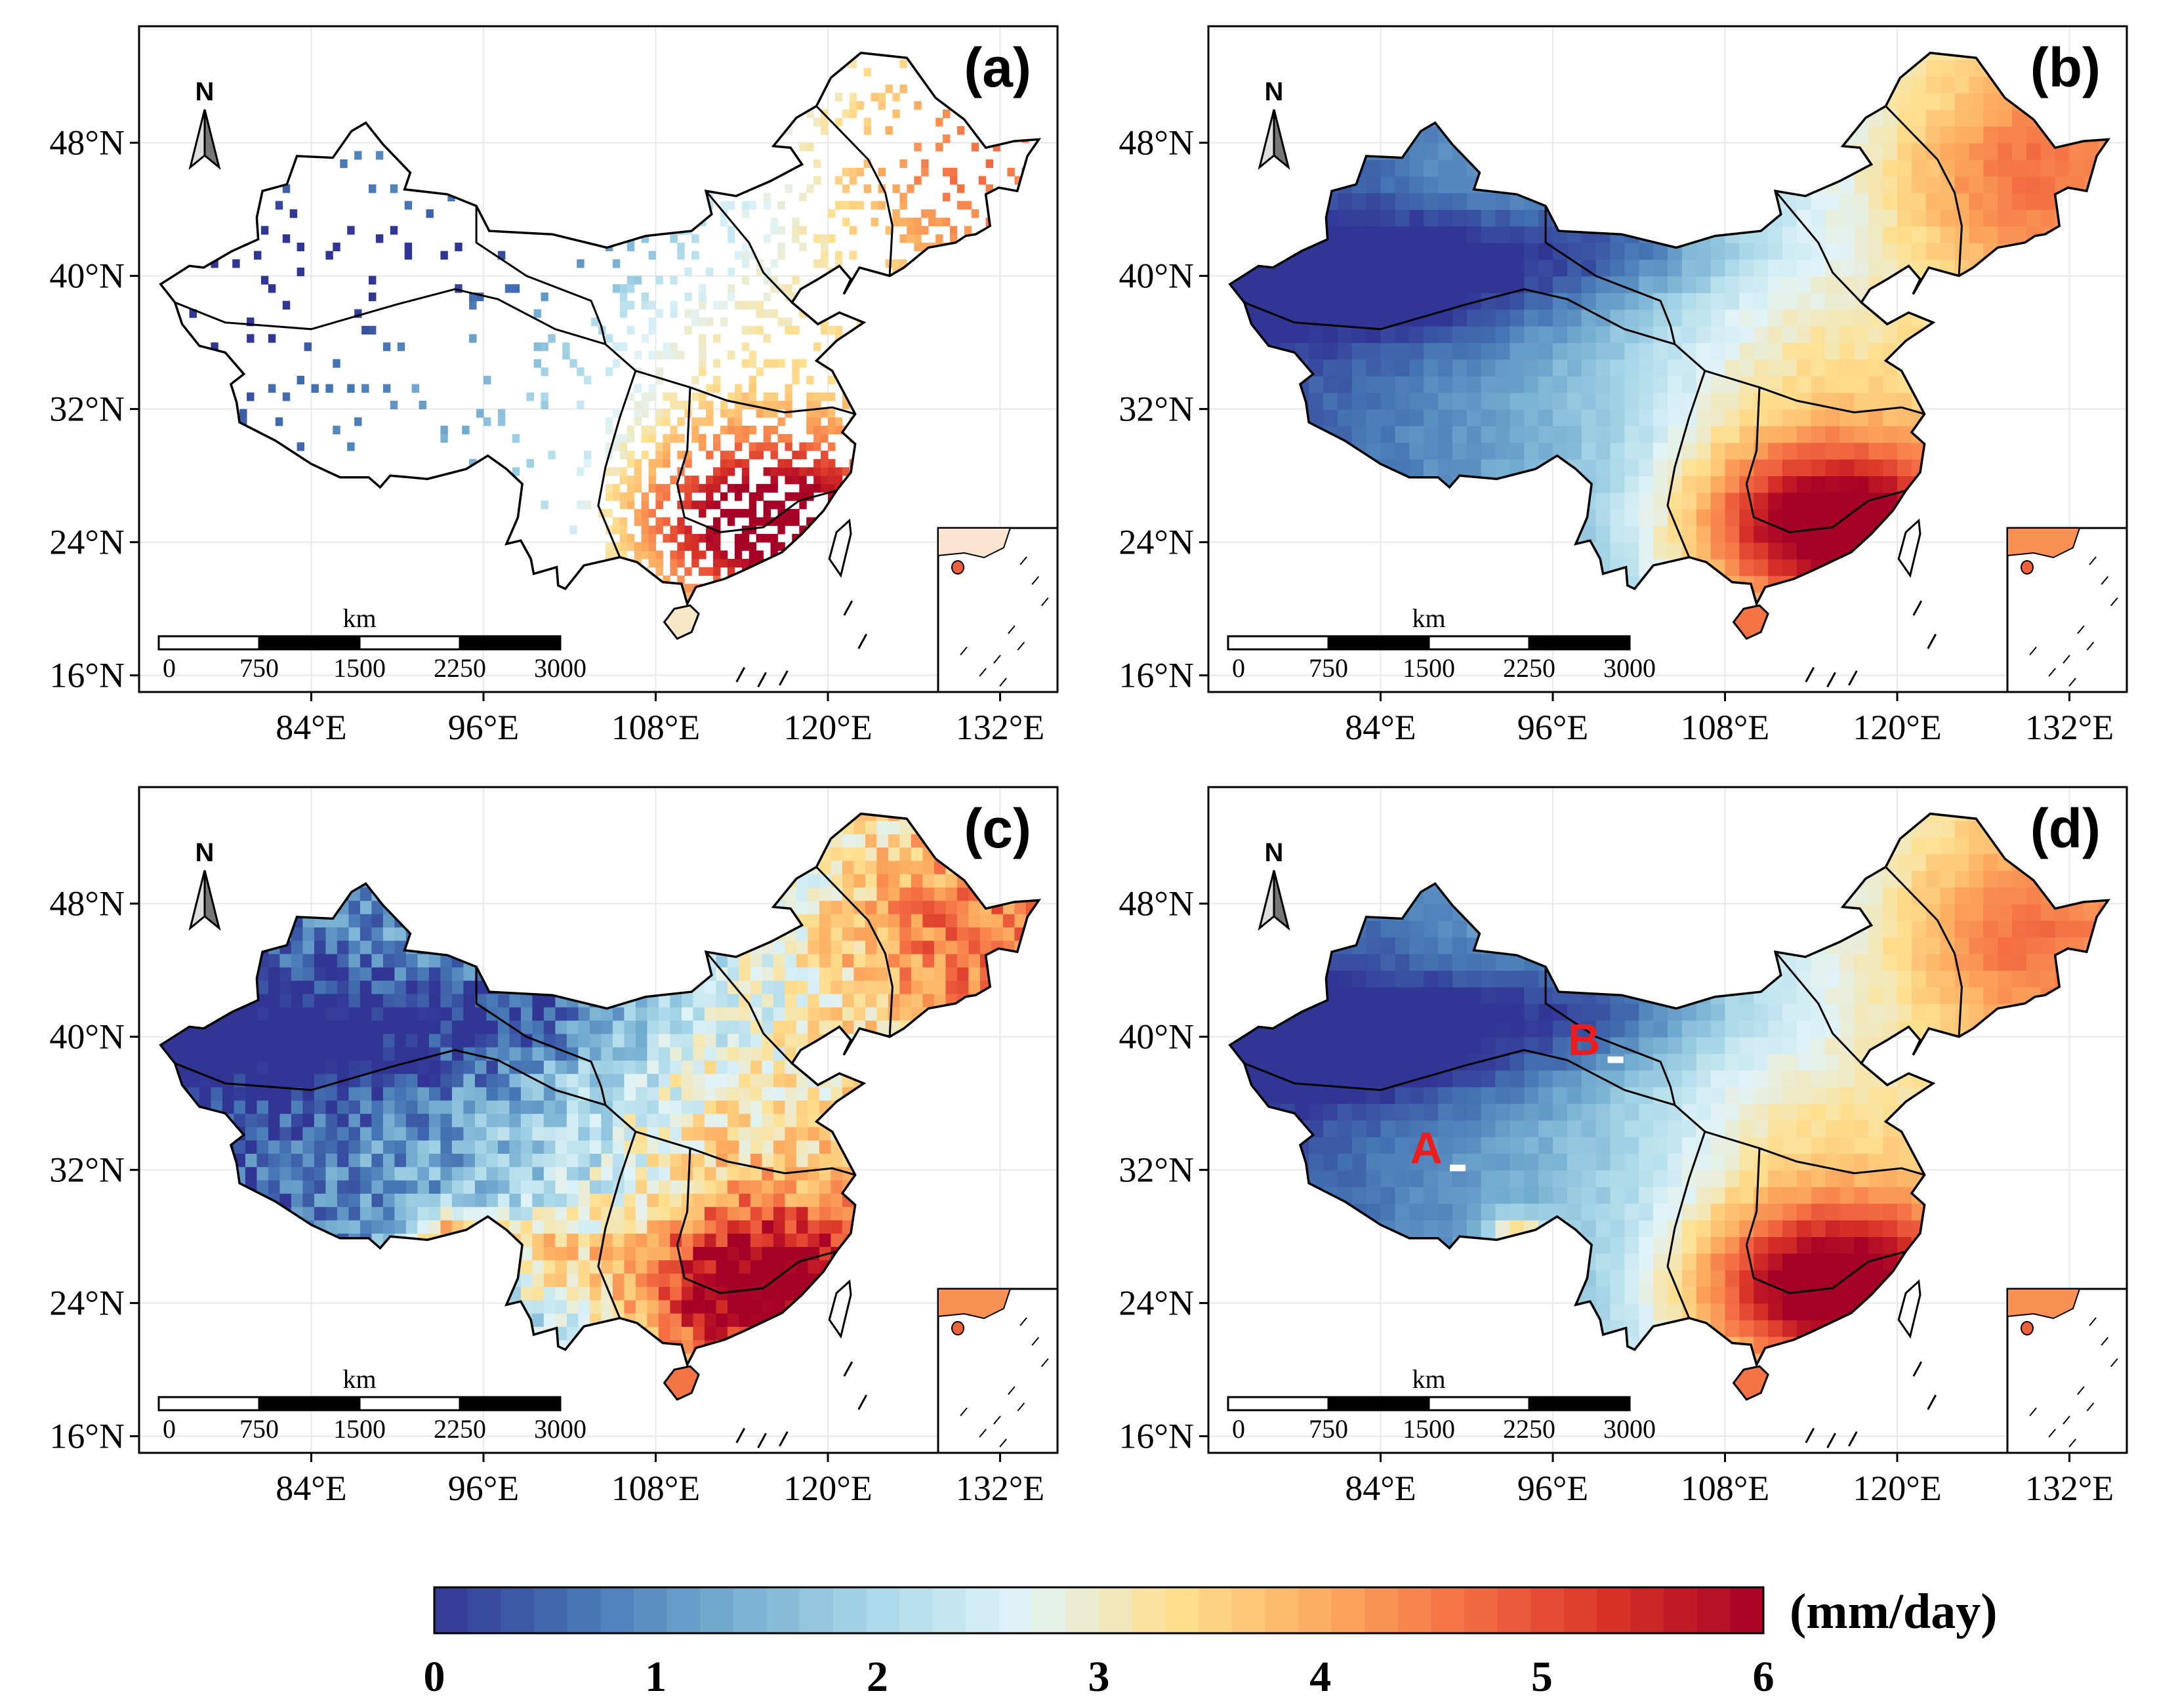 This screenshot has height=1708, width=2157. What do you see at coordinates (1584, 1040) in the screenshot?
I see `site-label-b: B` at bounding box center [1584, 1040].